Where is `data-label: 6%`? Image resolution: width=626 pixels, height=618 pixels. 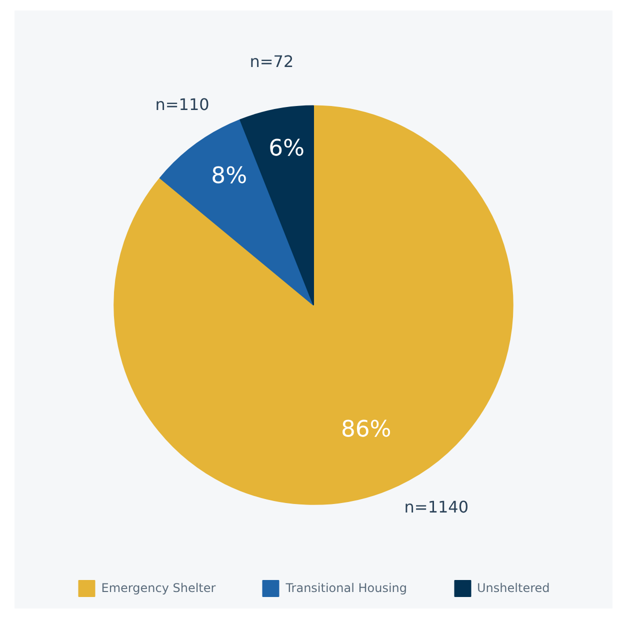
data-label: 6% is located at coordinates (286, 148).